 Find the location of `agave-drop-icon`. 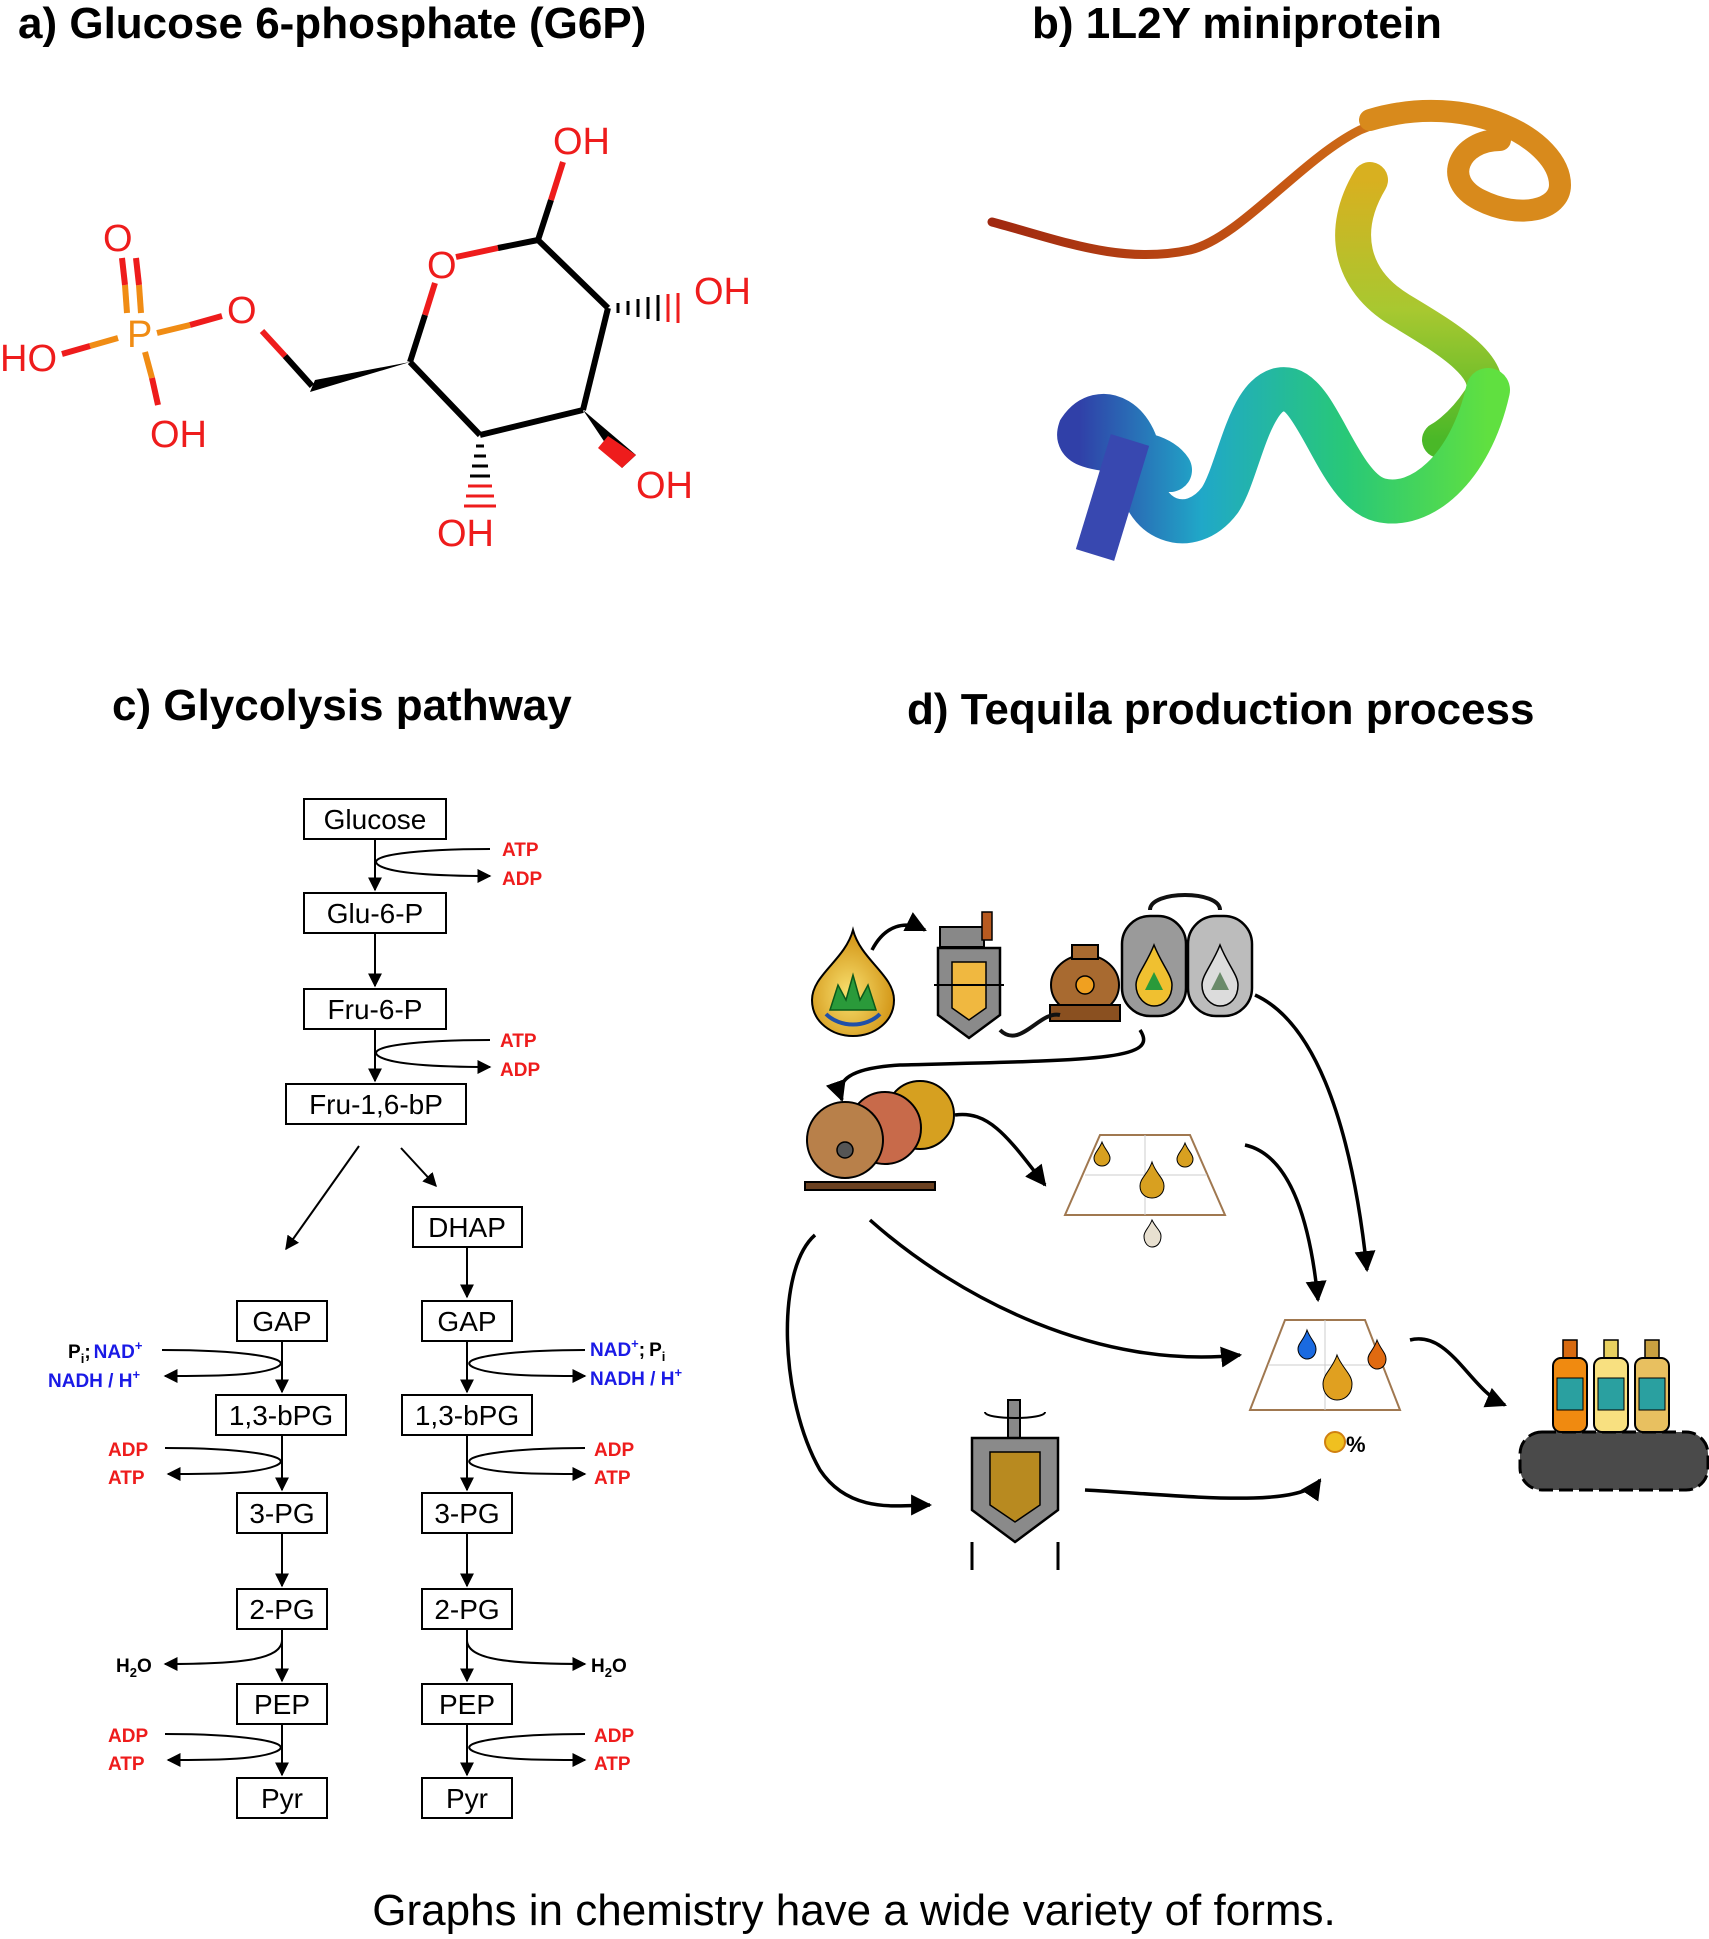

agave-drop-icon is located at coordinates (853, 982).